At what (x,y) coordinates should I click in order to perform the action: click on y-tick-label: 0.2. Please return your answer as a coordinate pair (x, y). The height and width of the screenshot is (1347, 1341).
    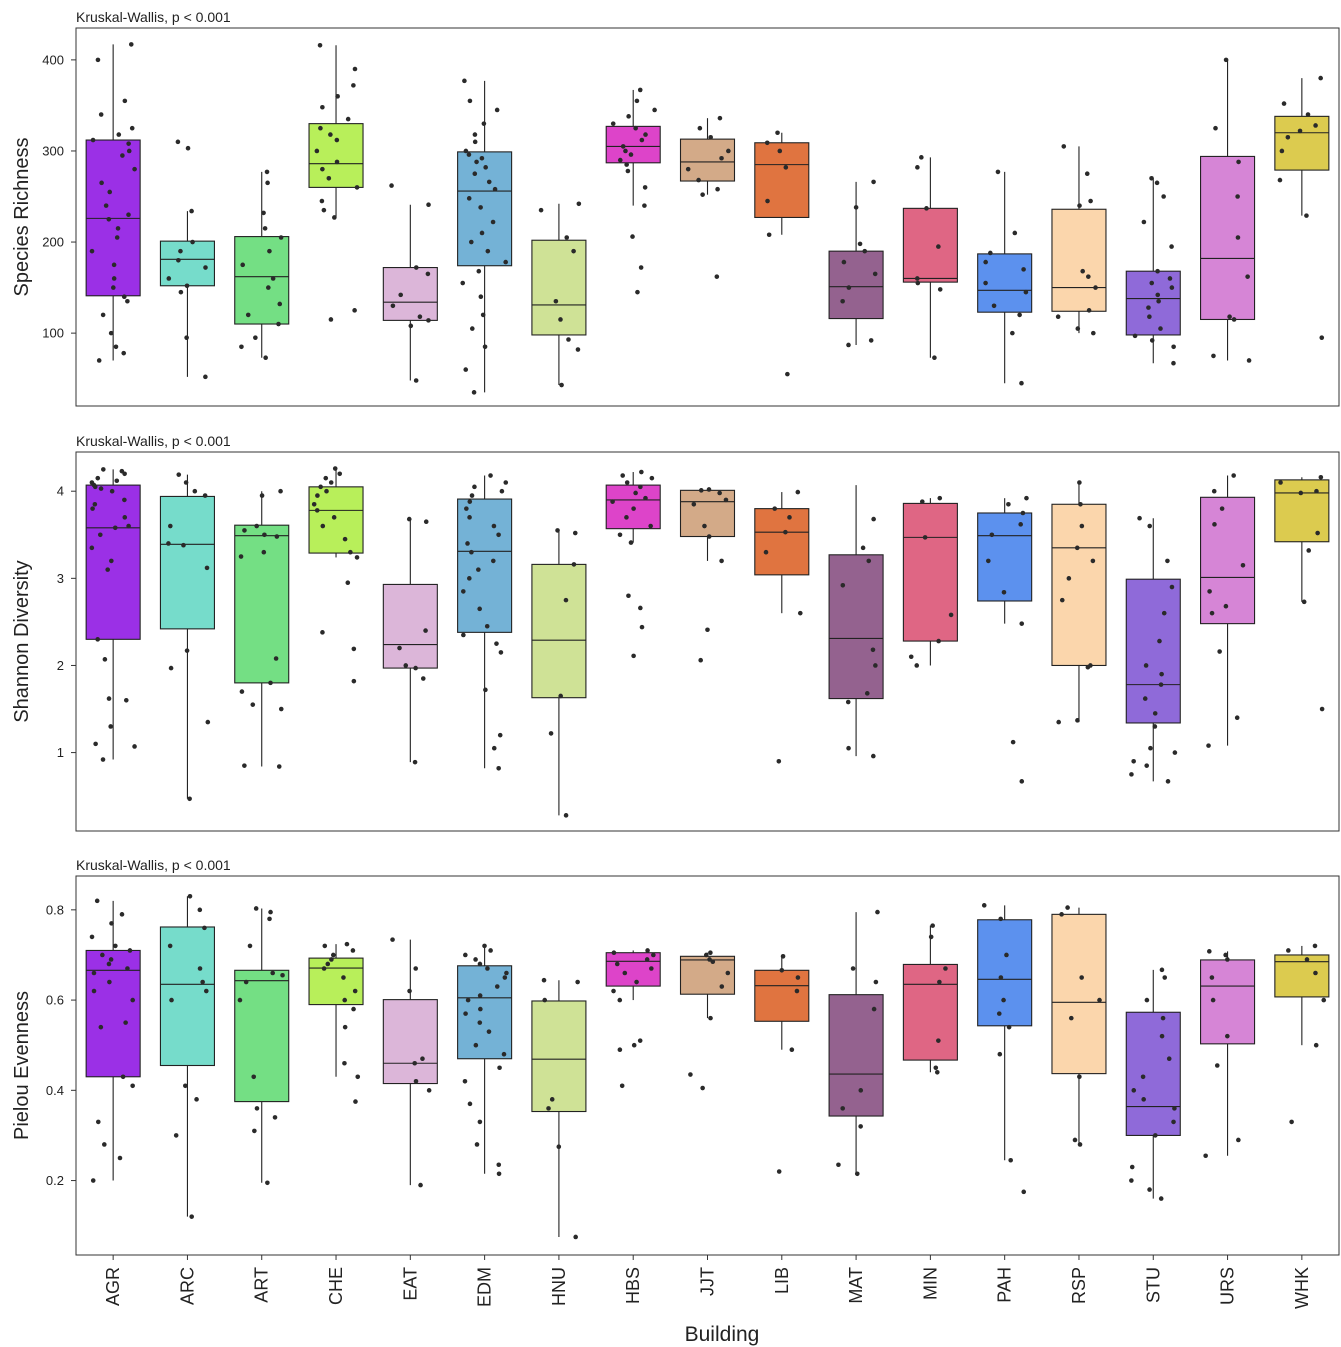
    Looking at the image, I should click on (55, 1180).